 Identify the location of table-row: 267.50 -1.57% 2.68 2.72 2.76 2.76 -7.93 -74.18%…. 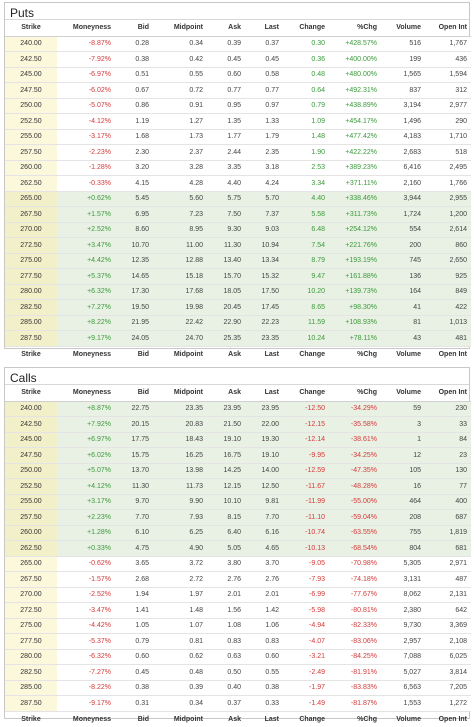
(238, 579).